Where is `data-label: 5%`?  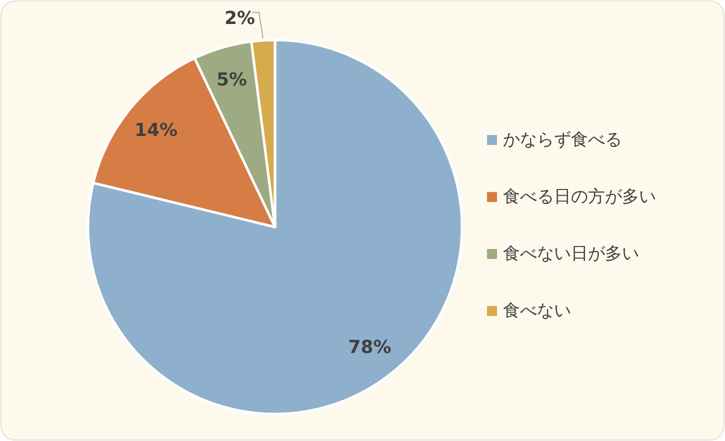 data-label: 5% is located at coordinates (232, 79).